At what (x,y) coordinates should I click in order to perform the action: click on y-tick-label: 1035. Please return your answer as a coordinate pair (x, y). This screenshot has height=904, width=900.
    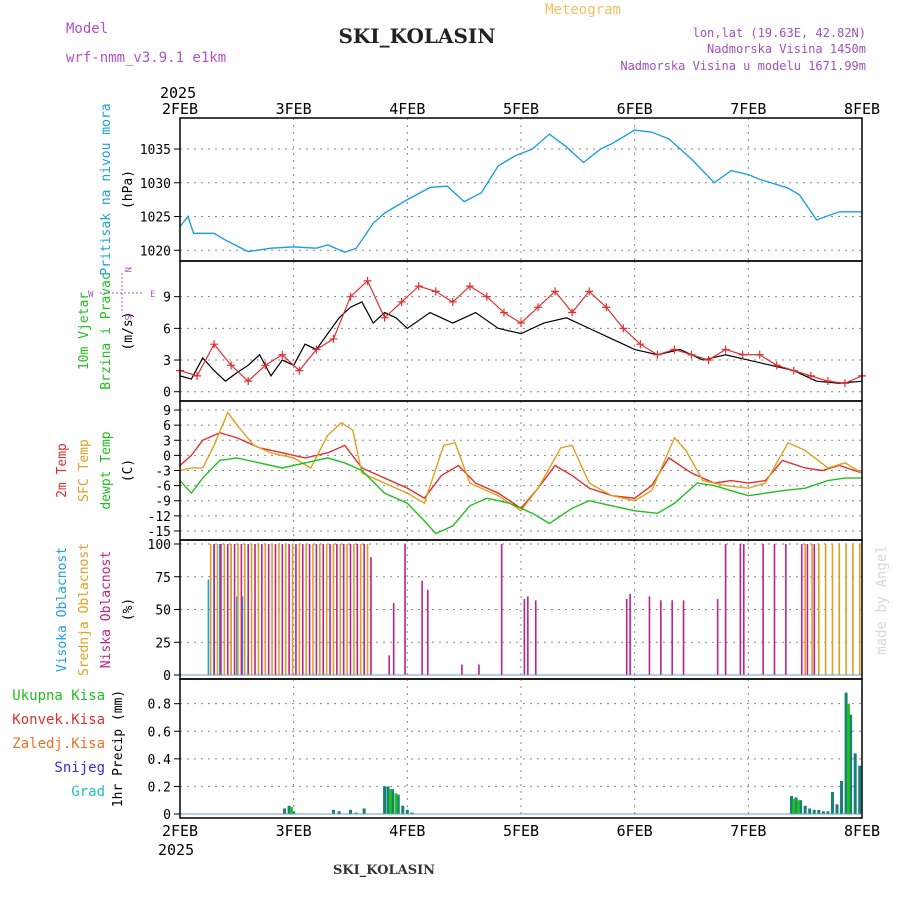
    Looking at the image, I should click on (155, 150).